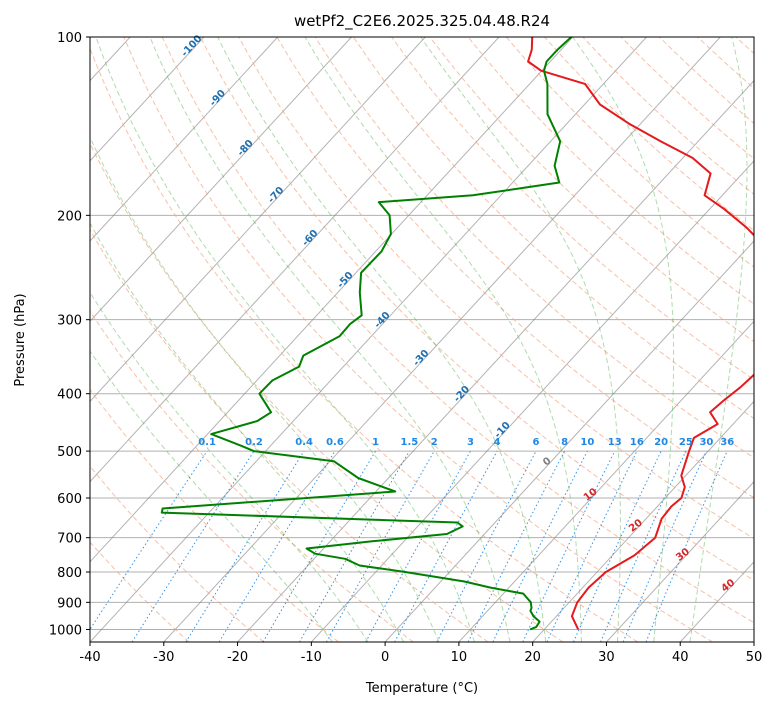 This screenshot has height=708, width=775. I want to click on y-tick-label: 700, so click(69, 539).